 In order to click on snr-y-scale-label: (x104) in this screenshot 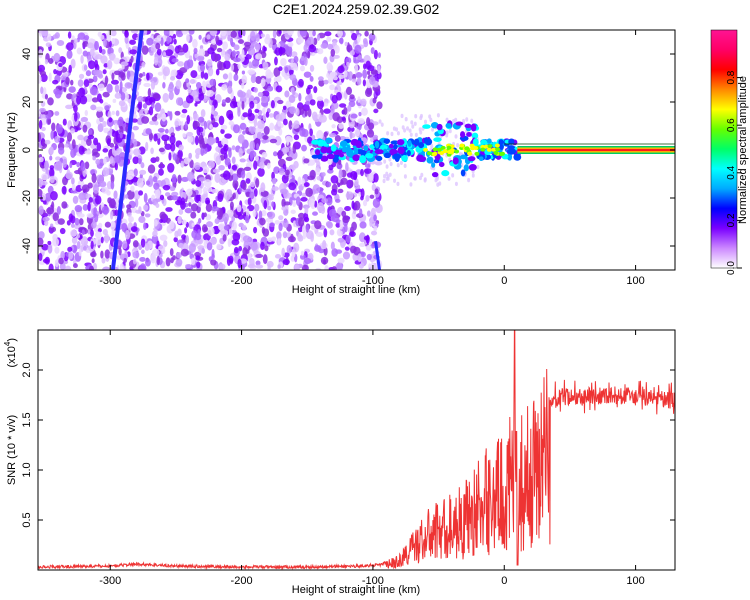, I will do `click(10, 353)`.